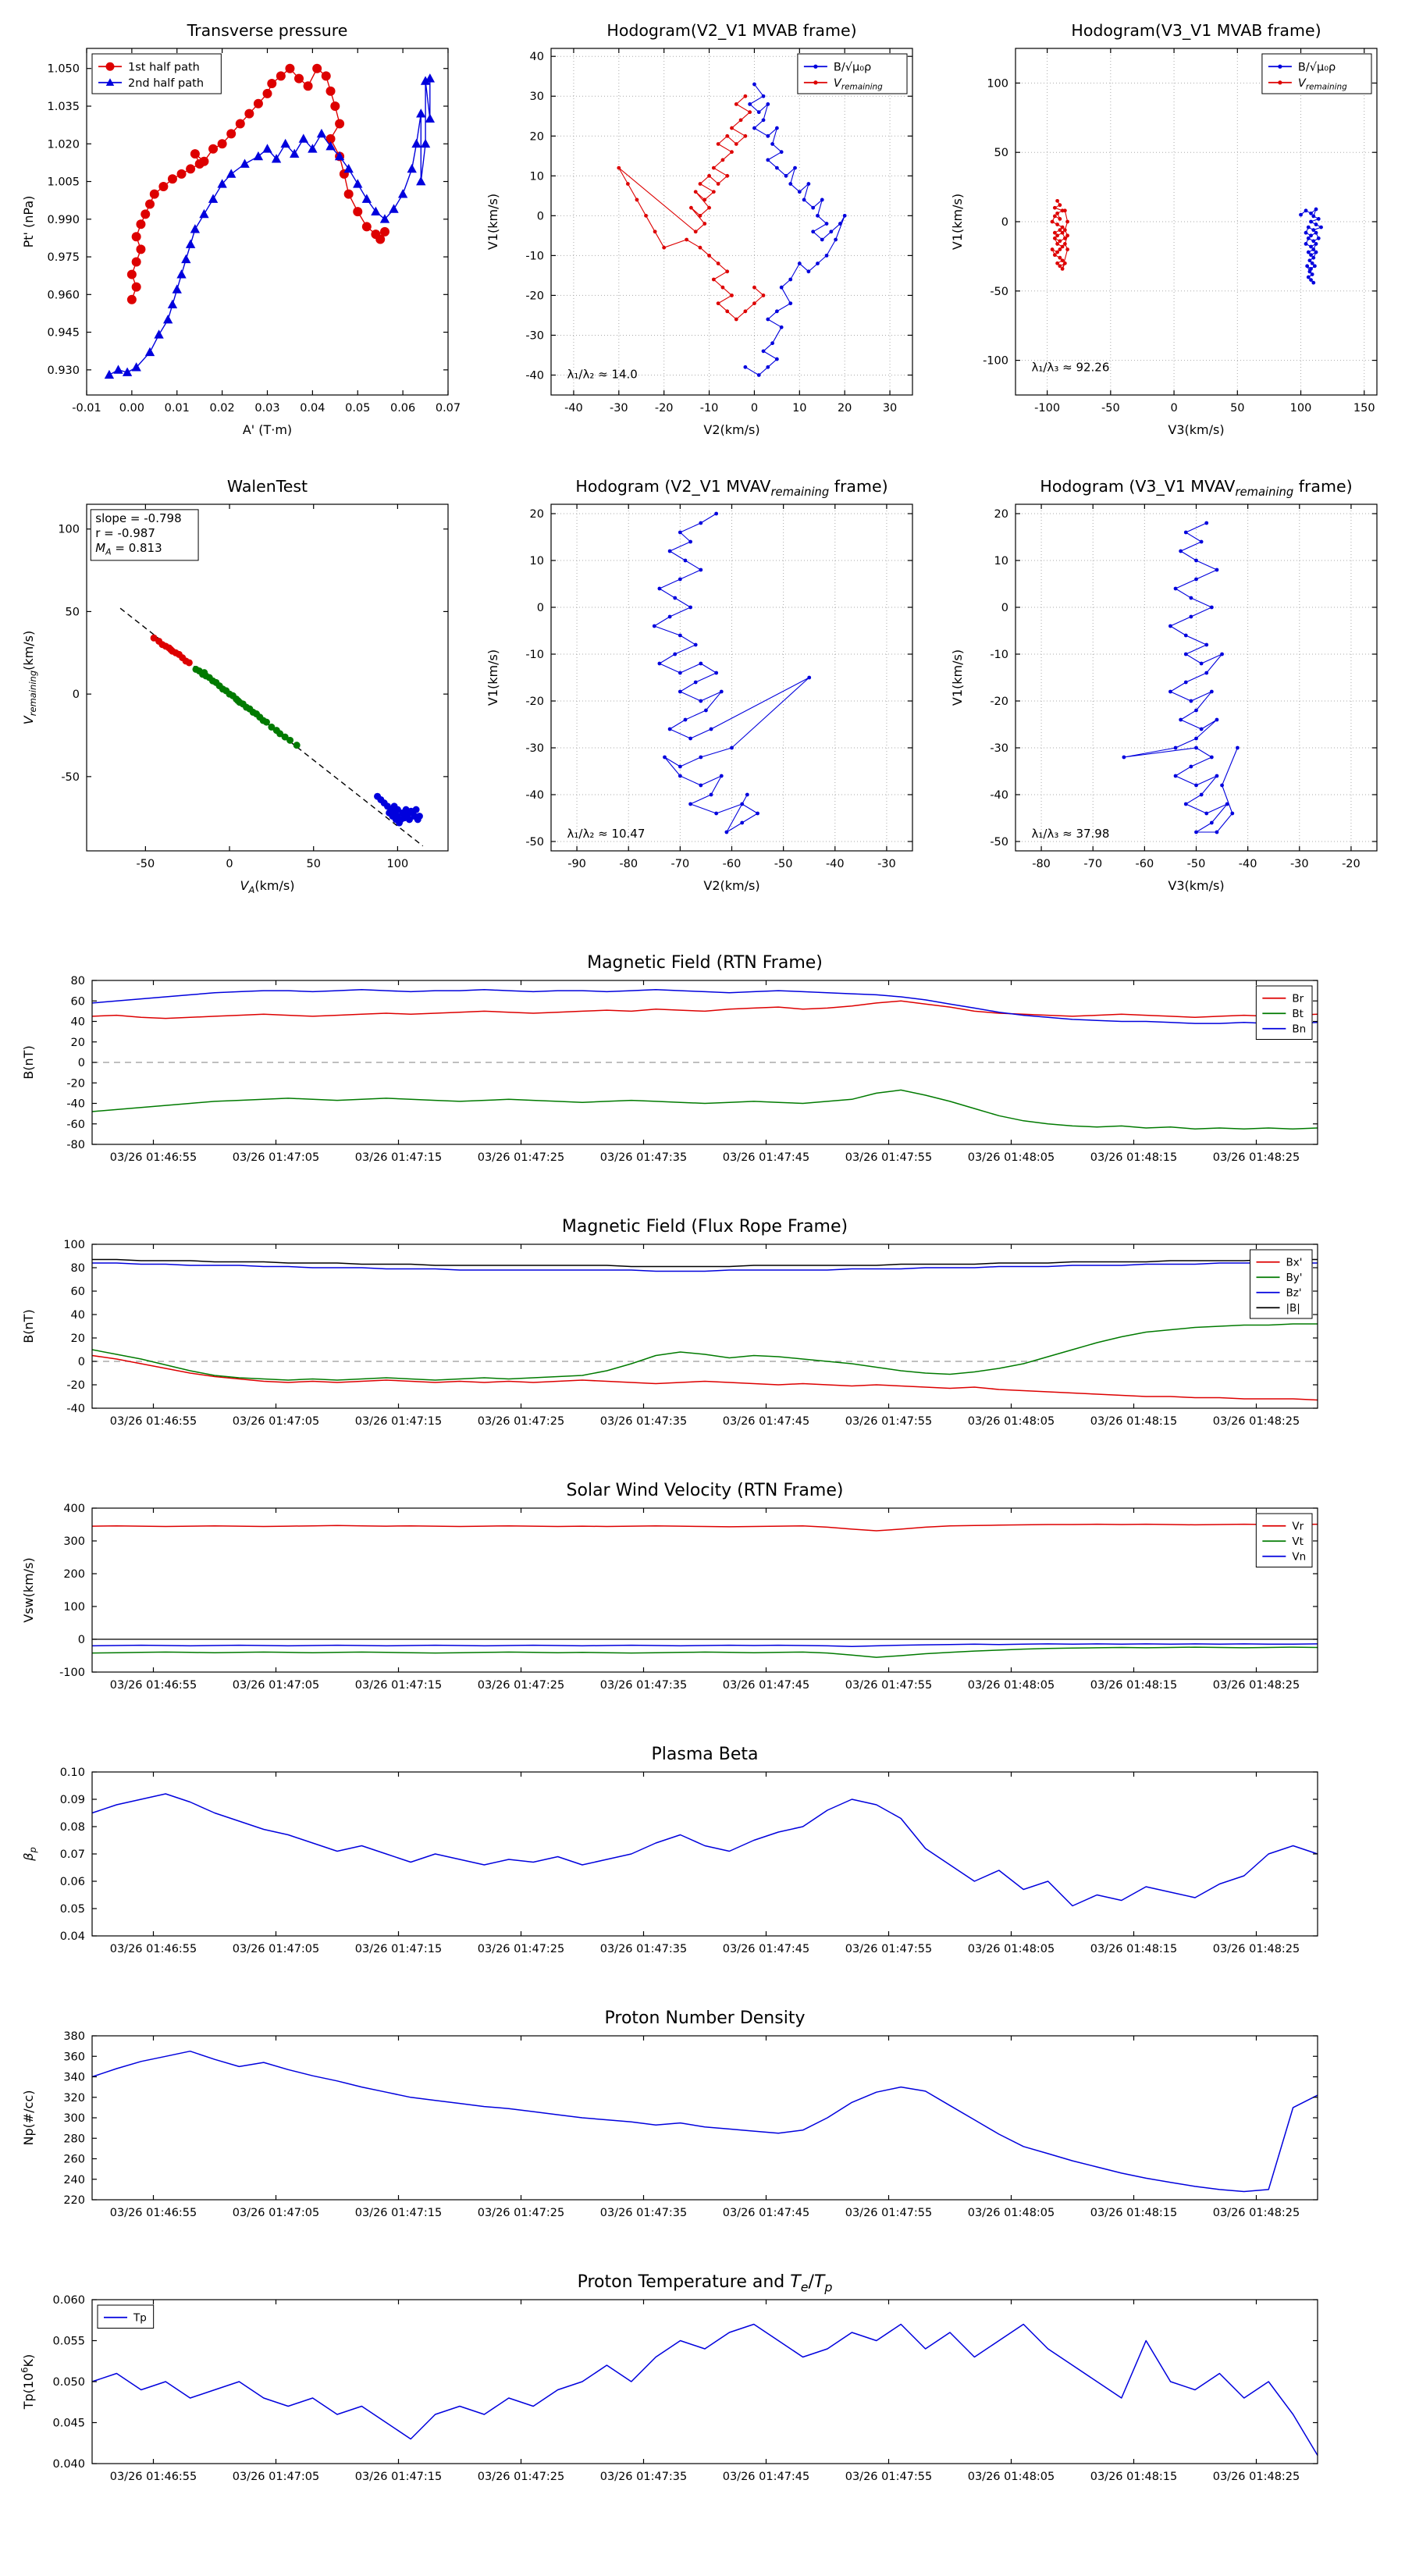 This screenshot has width=1405, height=2576. Describe the element at coordinates (74, 2118) in the screenshot. I see `svg-text: 300` at that location.